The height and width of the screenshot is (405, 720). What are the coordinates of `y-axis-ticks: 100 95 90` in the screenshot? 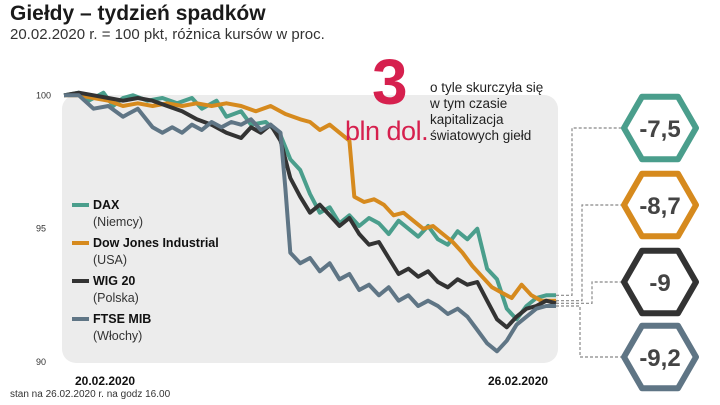 It's located at (43, 228).